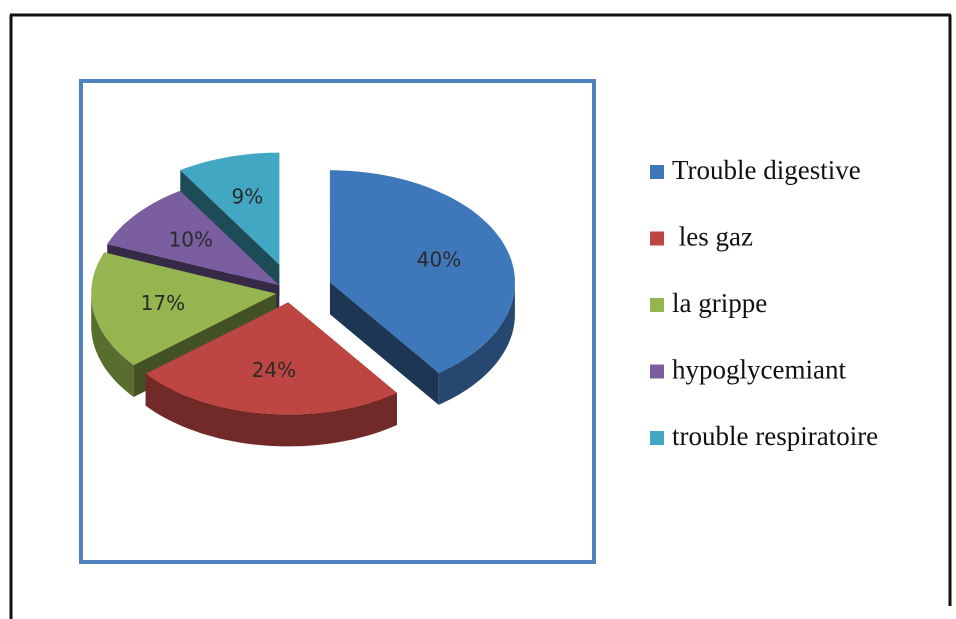  What do you see at coordinates (248, 196) in the screenshot?
I see `data-label: 9%` at bounding box center [248, 196].